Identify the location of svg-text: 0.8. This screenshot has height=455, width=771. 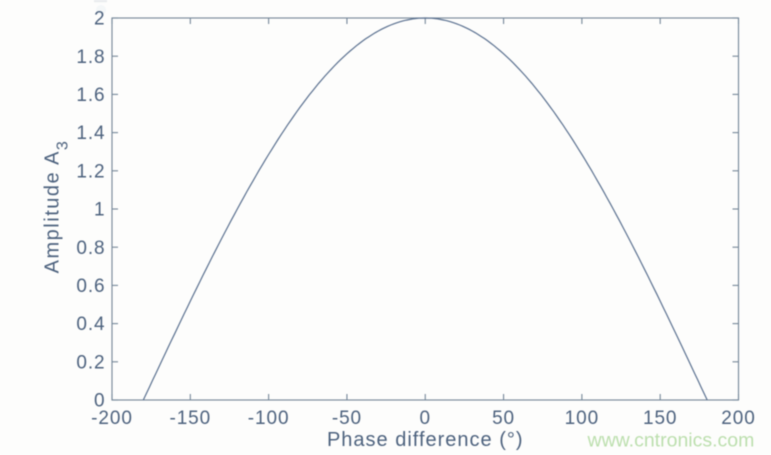
(90, 248).